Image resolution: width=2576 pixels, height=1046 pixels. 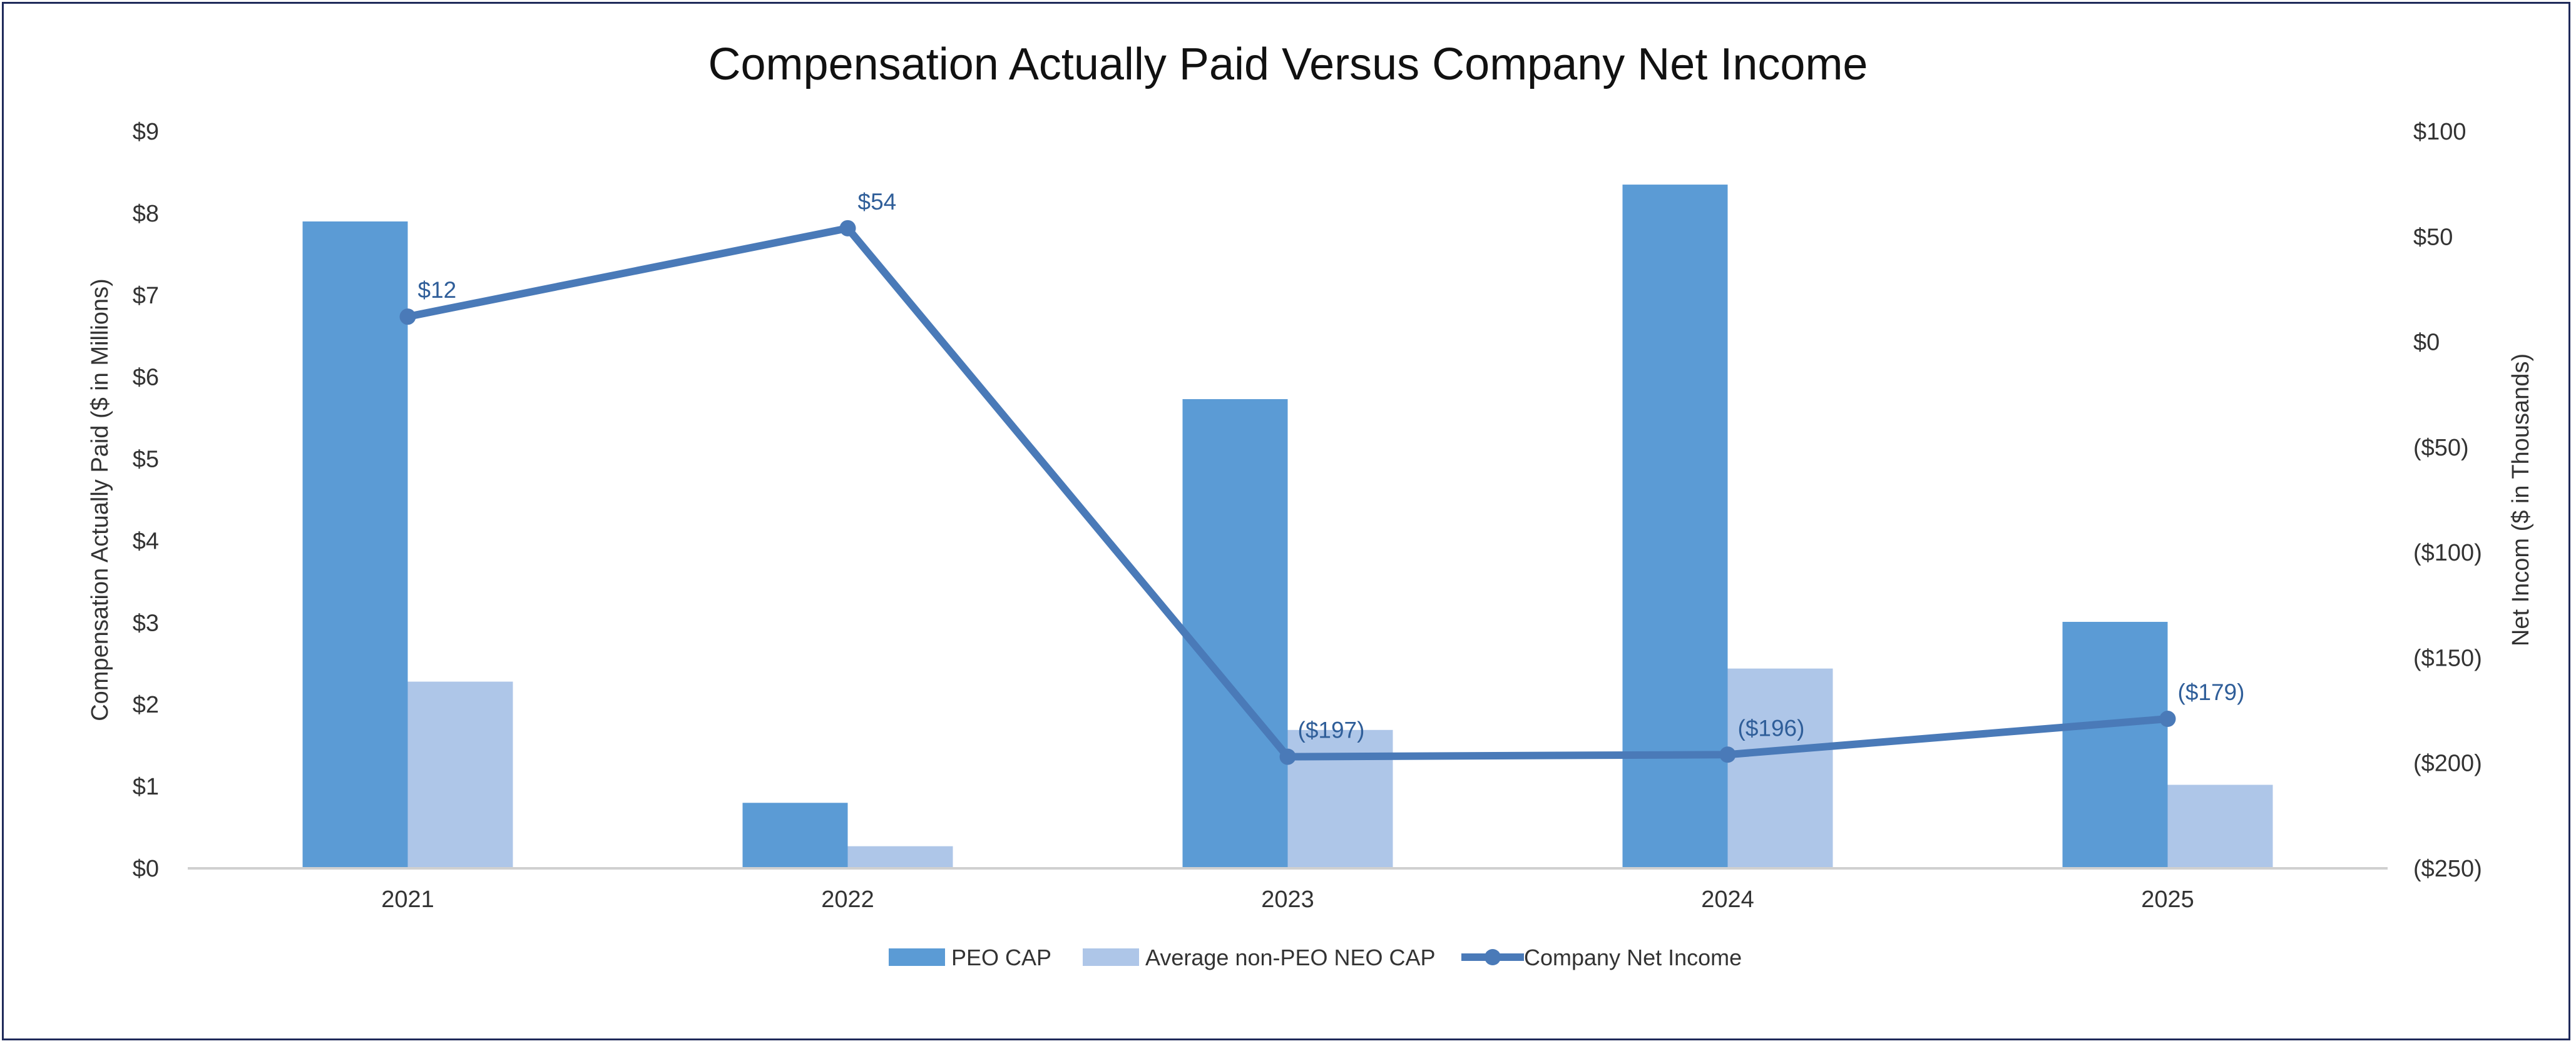 What do you see at coordinates (2426, 343) in the screenshot?
I see `y-right-tick-label: $0` at bounding box center [2426, 343].